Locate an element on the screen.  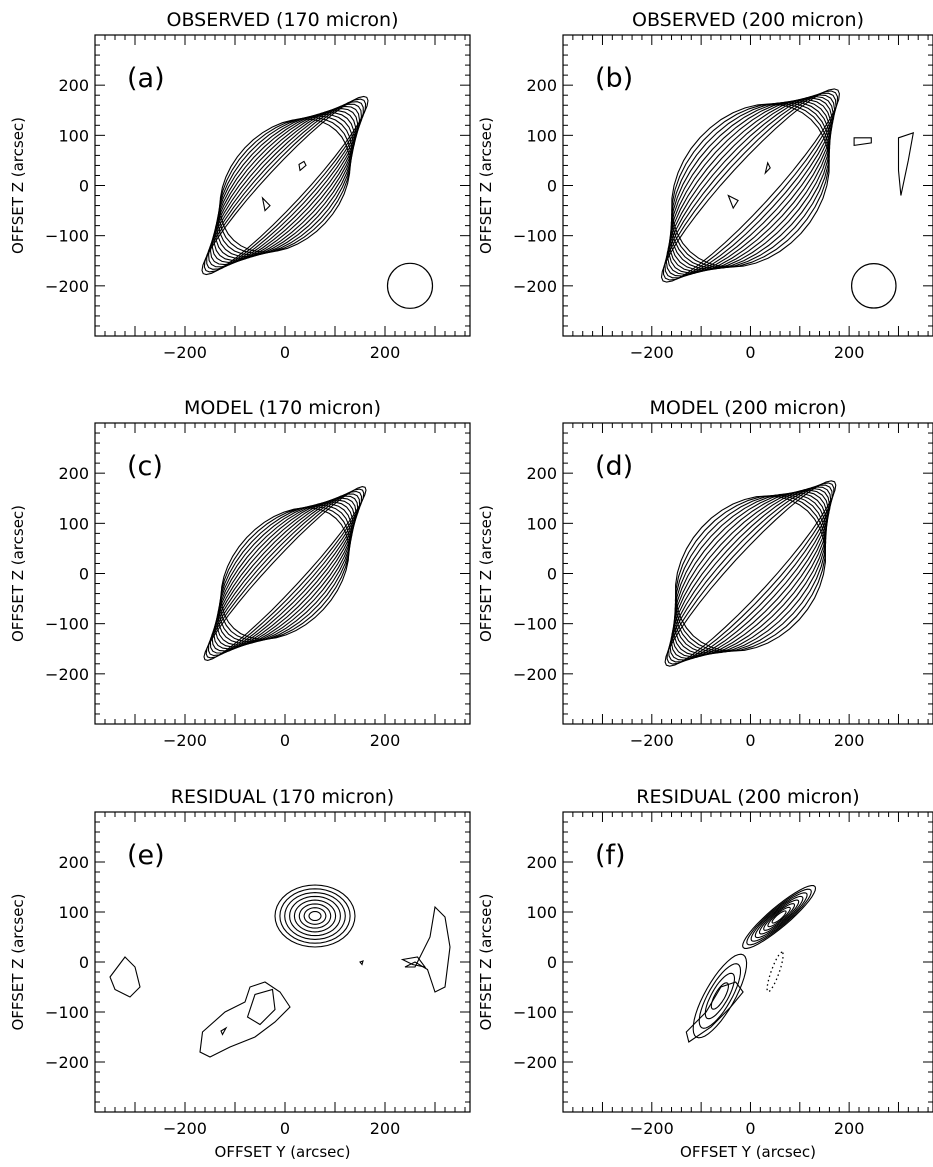
beam-circle is located at coordinates (410, 285).